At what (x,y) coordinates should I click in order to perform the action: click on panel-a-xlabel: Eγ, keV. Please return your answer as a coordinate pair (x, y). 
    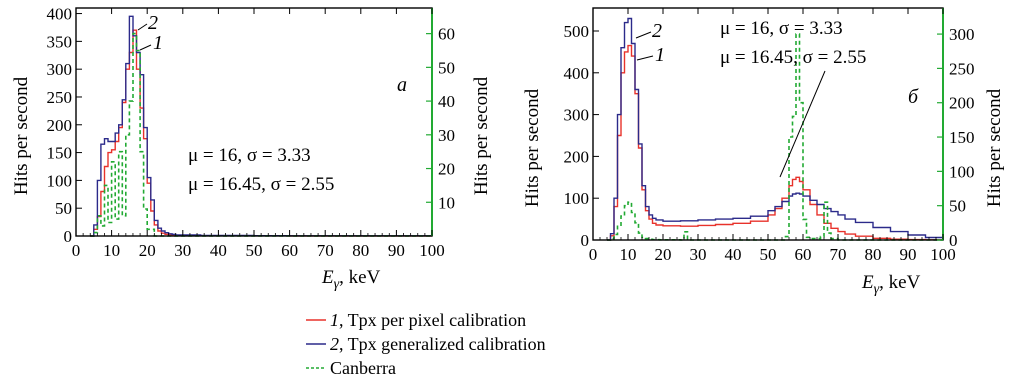
    Looking at the image, I should click on (351, 279).